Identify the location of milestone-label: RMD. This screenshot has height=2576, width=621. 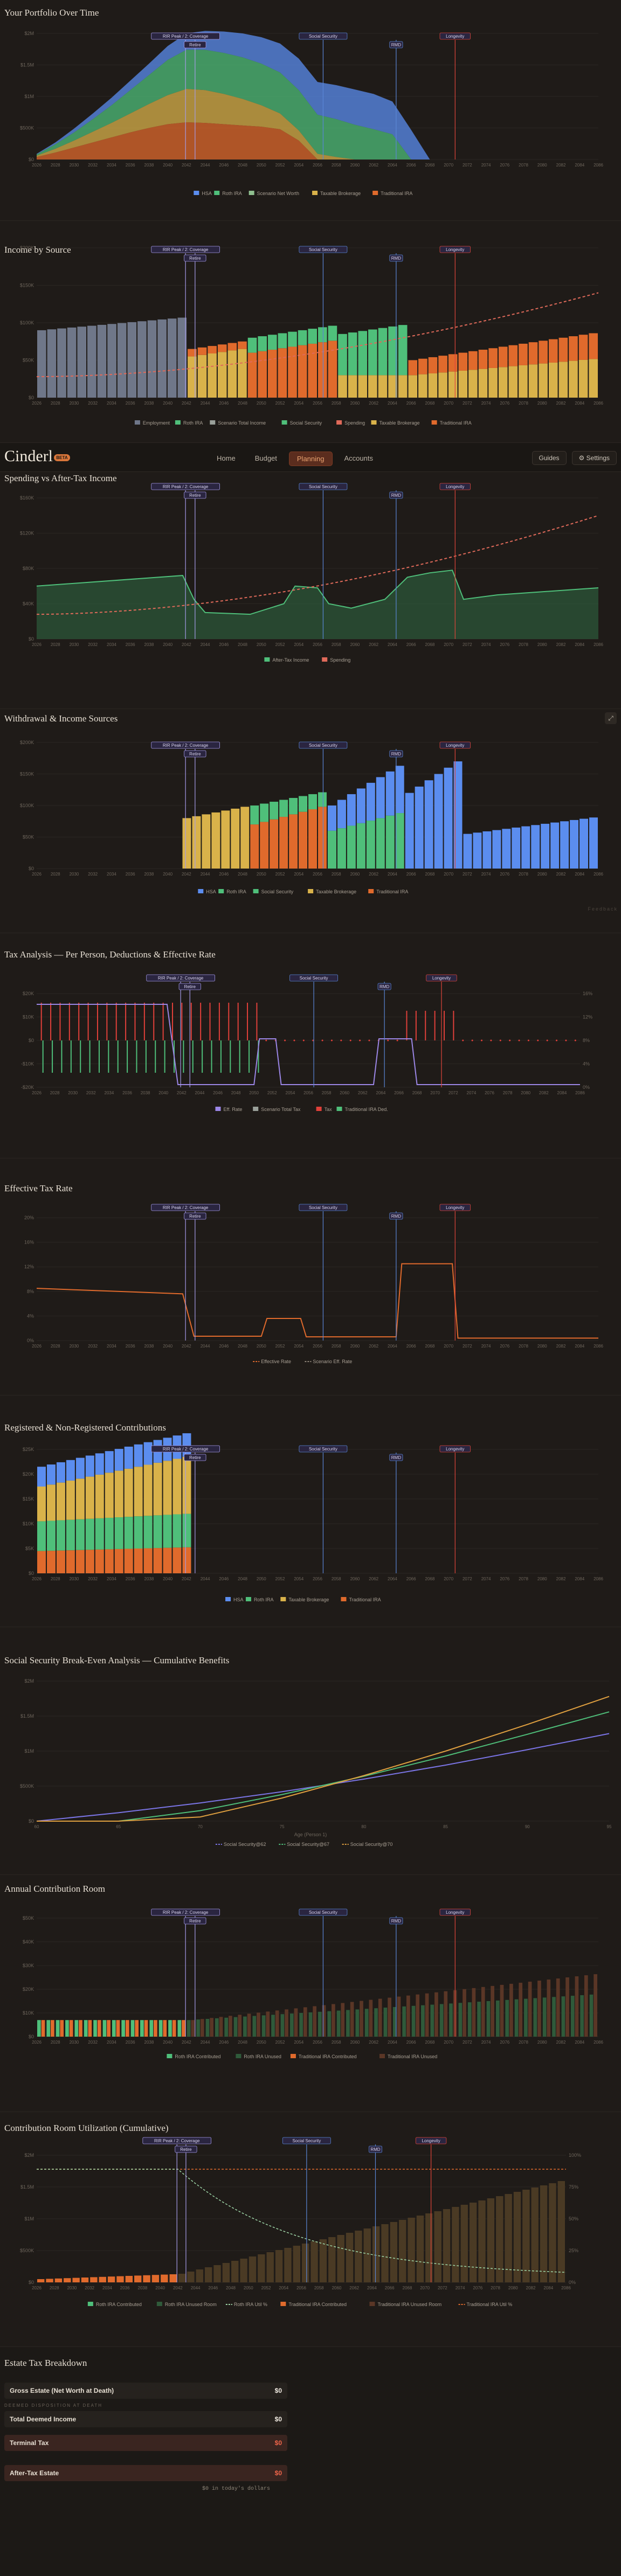
(396, 754).